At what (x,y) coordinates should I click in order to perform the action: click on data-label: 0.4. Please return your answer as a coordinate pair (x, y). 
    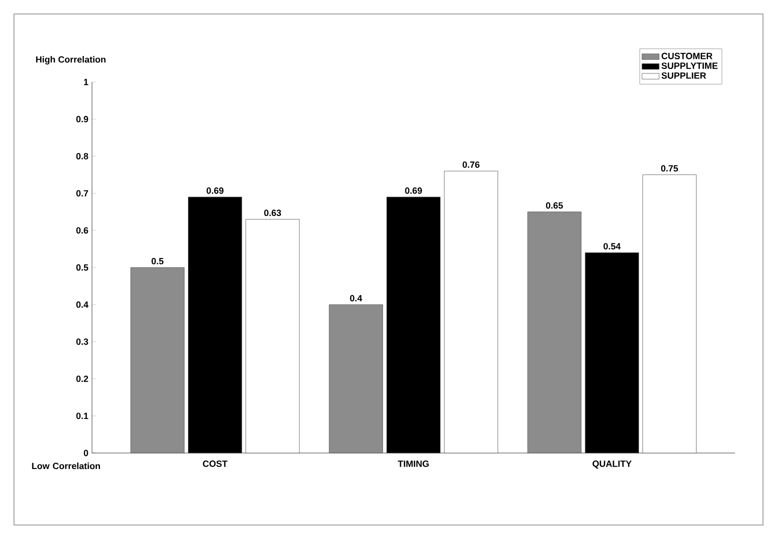
    Looking at the image, I should click on (356, 298).